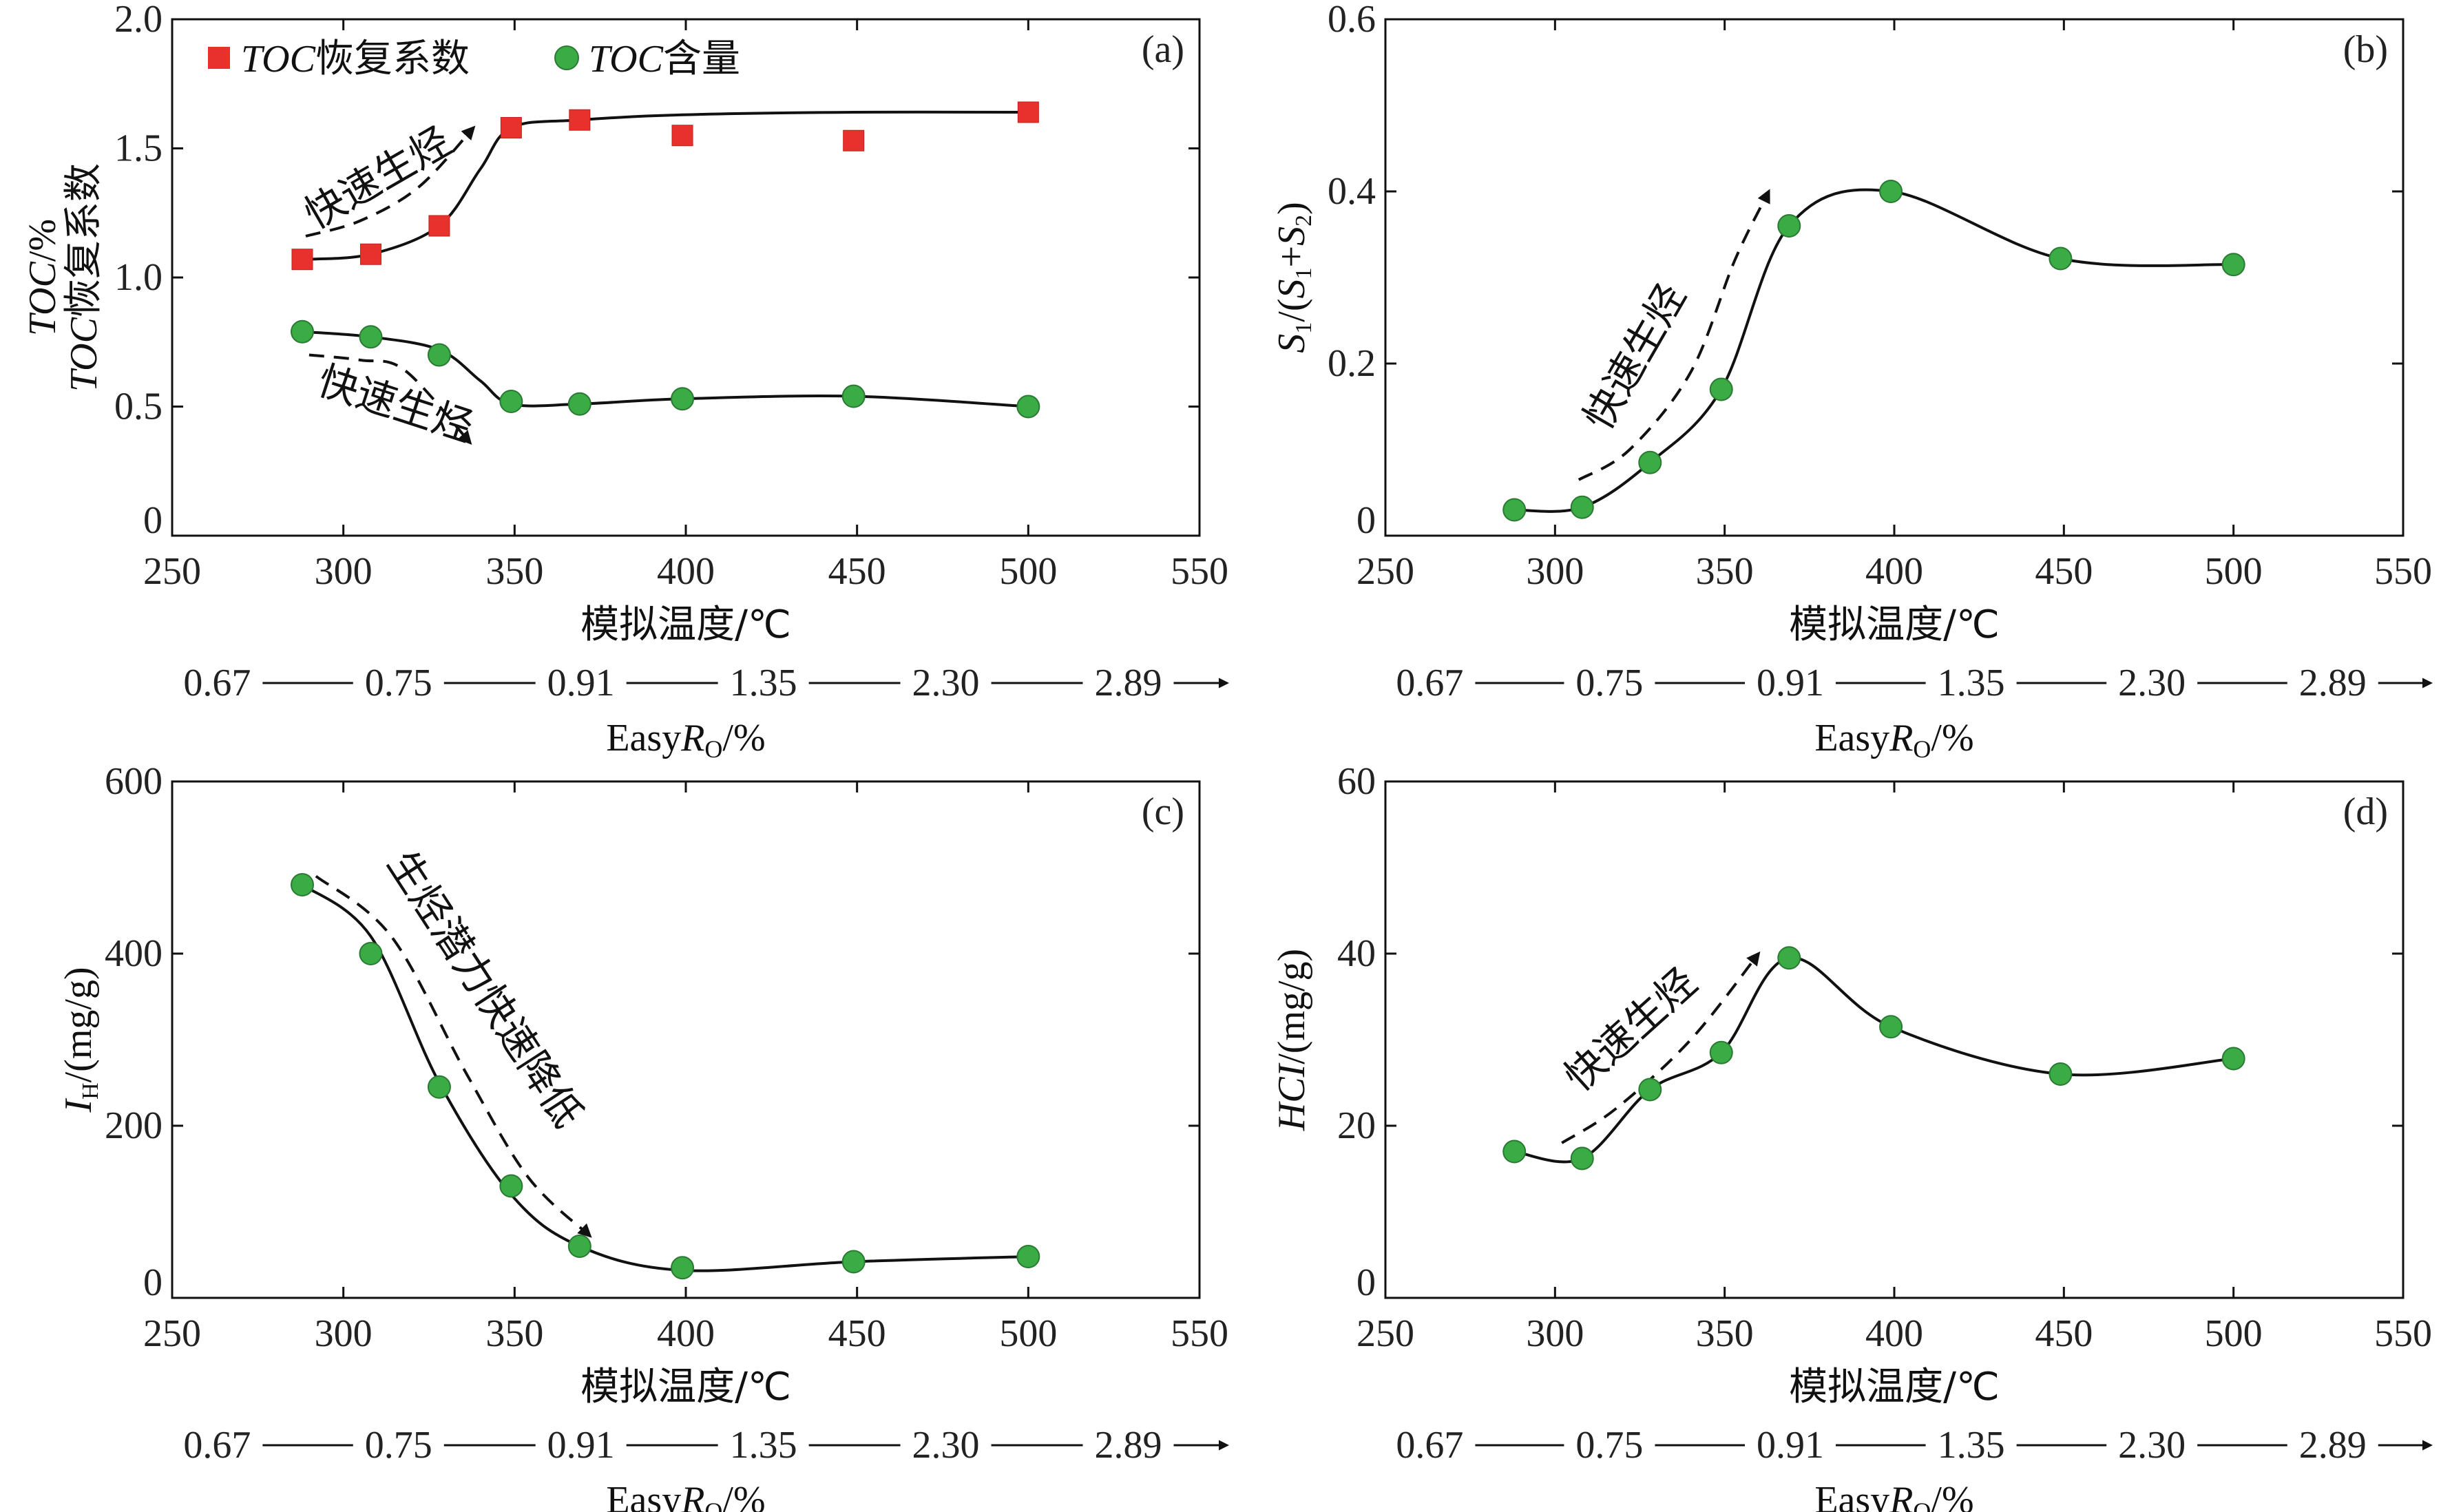 The image size is (2441, 1512). I want to click on annotation-label: 生烃潜力快速降低, so click(485, 989).